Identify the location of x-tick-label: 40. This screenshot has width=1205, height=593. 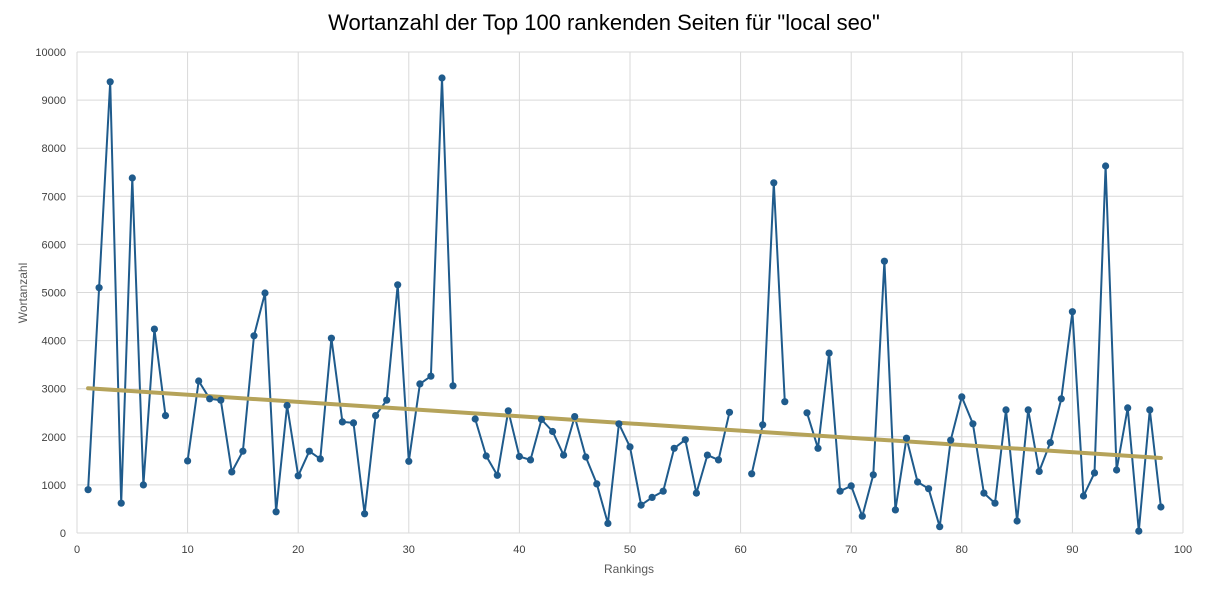
(519, 550).